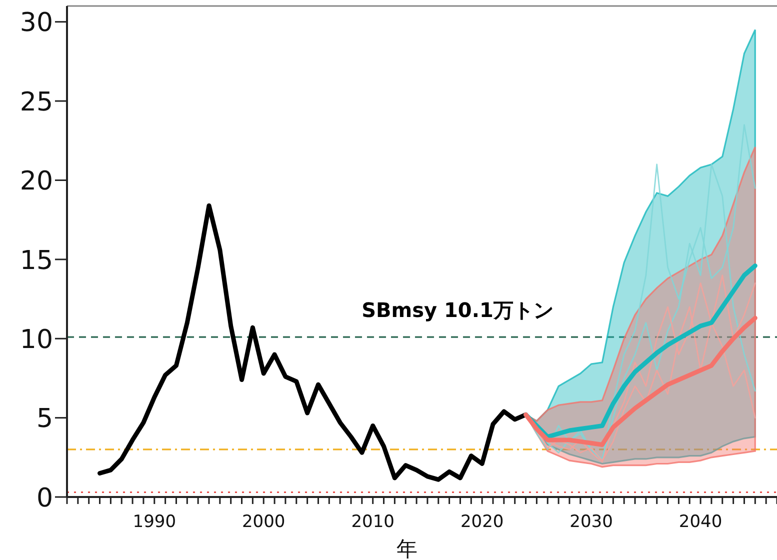 This screenshot has height=560, width=777. What do you see at coordinates (372, 522) in the screenshot?
I see `x-tick-label: 2010` at bounding box center [372, 522].